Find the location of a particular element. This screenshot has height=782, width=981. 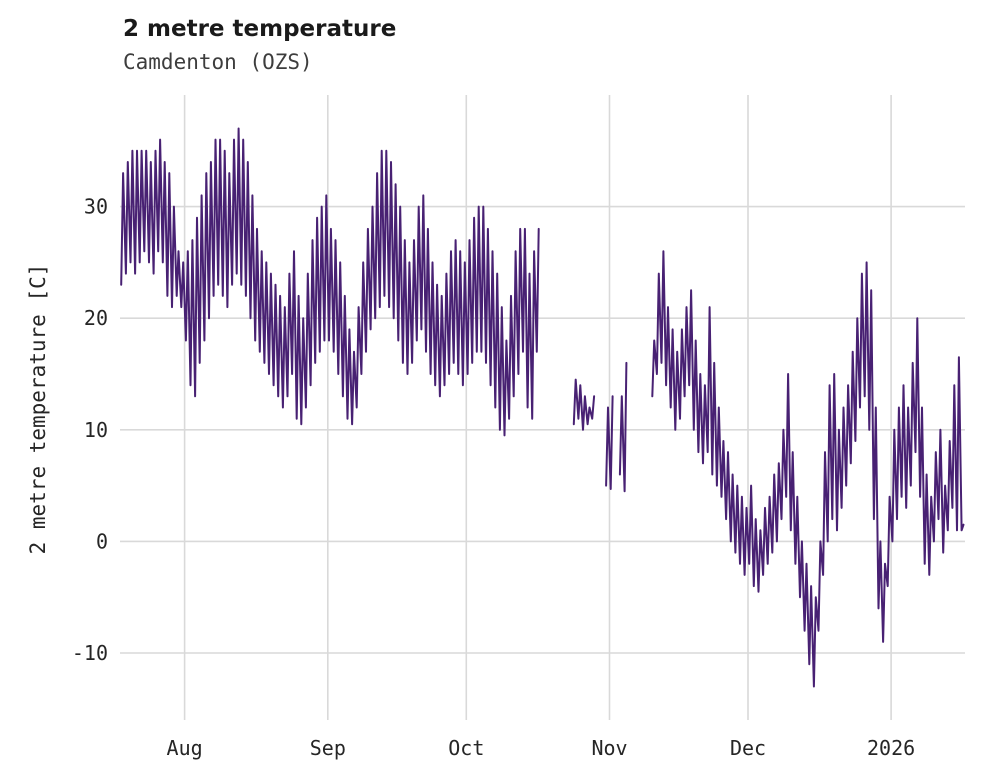

y-tick-label: 0 is located at coordinates (102, 541).